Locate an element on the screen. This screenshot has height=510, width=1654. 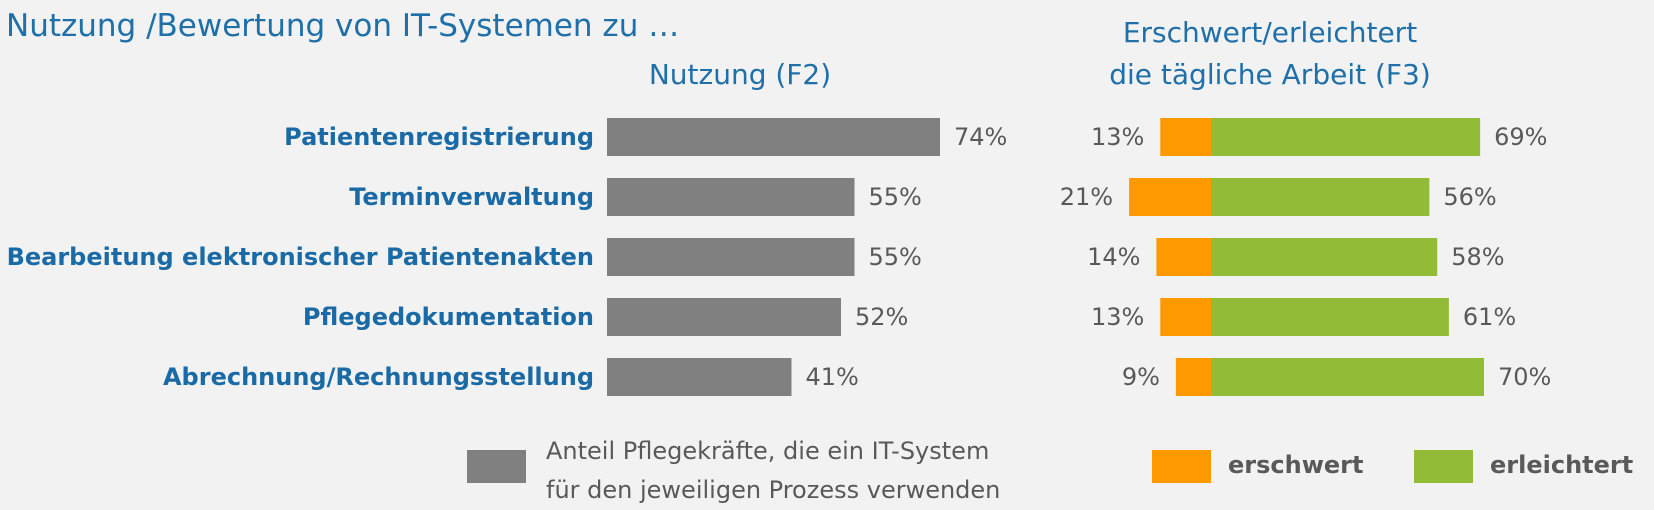
usage-chart-title: Nutzung (F2) is located at coordinates (740, 74).